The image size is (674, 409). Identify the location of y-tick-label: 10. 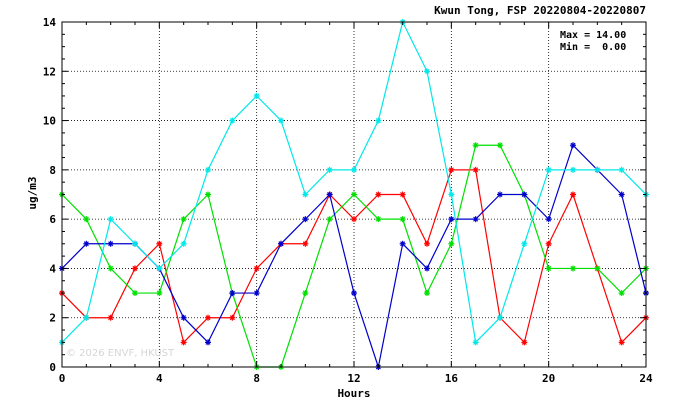
(49, 121).